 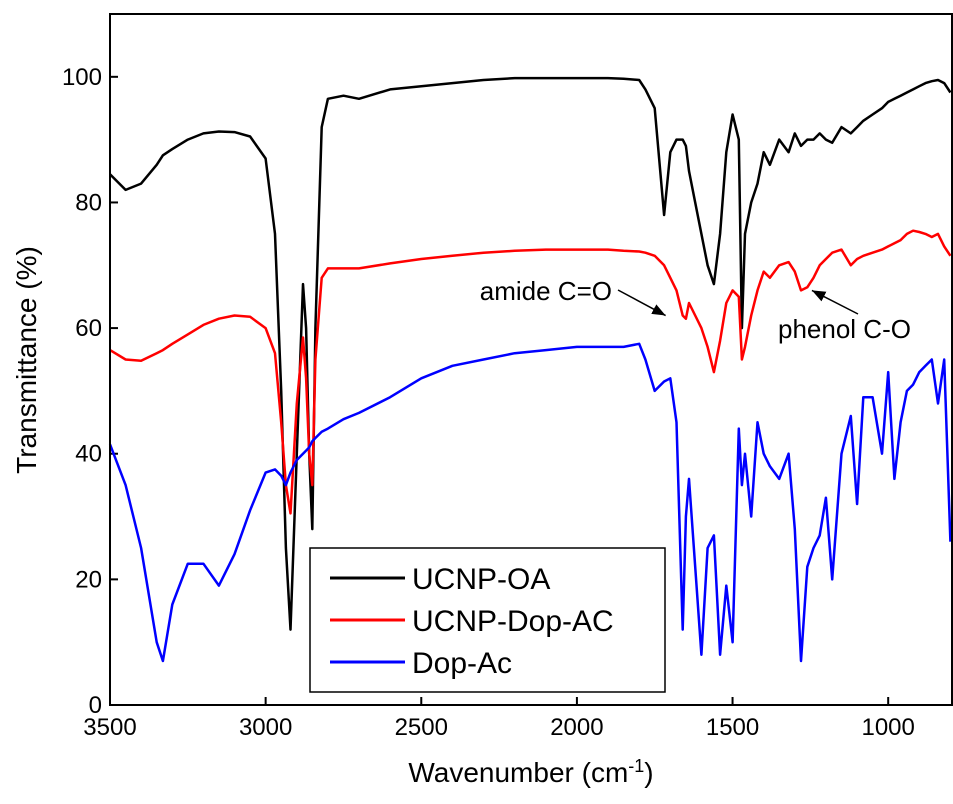 I want to click on x-tick-label: 2500, so click(x=421, y=727).